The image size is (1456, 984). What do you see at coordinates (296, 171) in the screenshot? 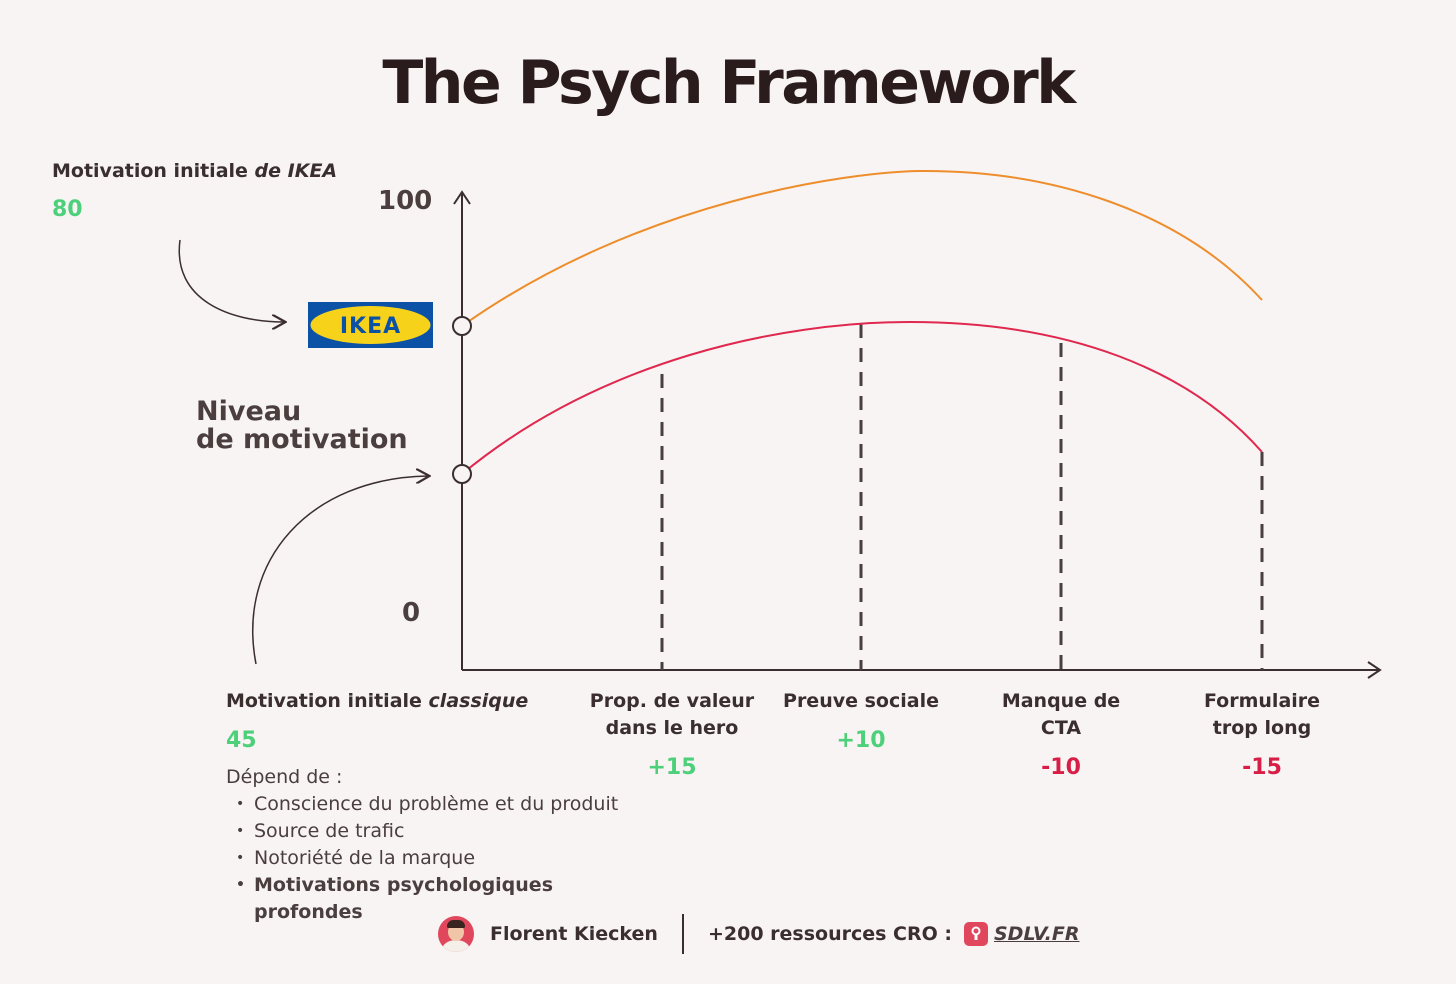
I see `ikea-label-italic: de IKEA` at bounding box center [296, 171].